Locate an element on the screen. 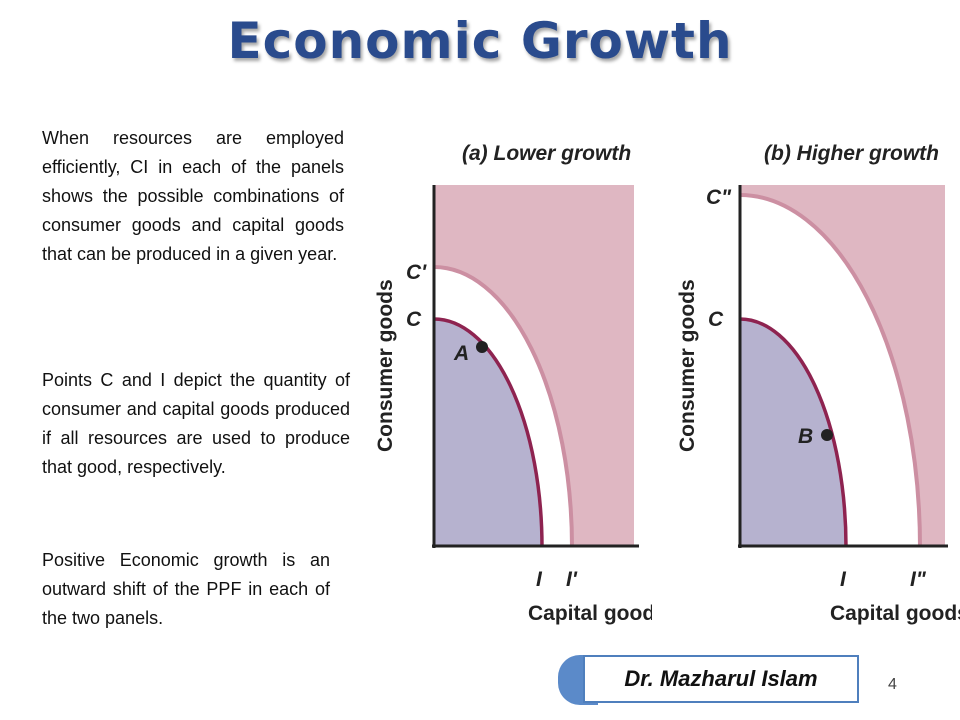 This screenshot has width=960, height=720. outer-y-label: C' is located at coordinates (416, 272).